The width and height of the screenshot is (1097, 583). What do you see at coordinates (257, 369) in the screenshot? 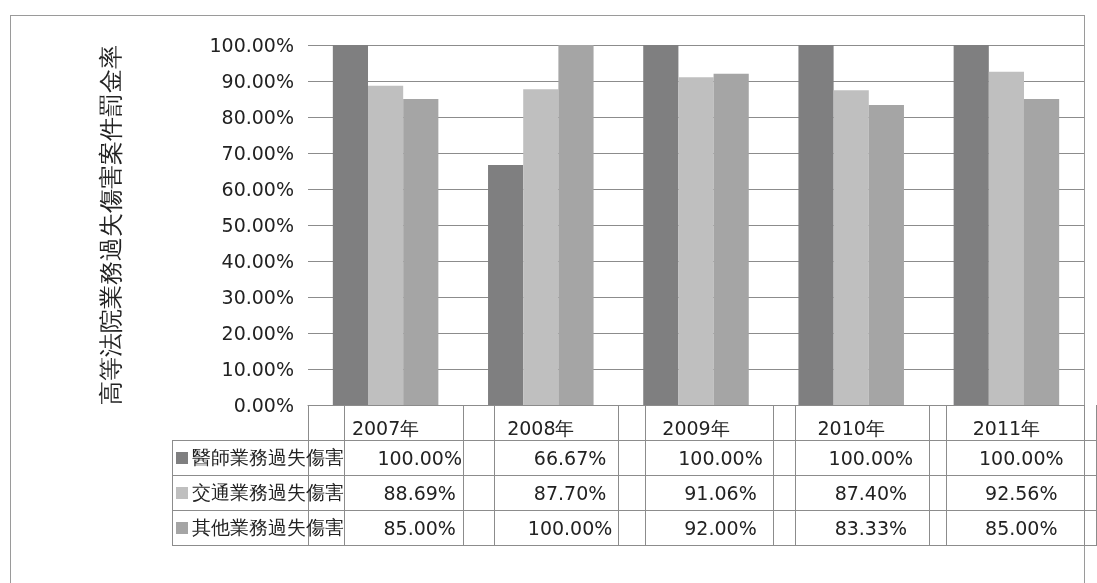
I see `y-tick-label: 10.00%` at bounding box center [257, 369].